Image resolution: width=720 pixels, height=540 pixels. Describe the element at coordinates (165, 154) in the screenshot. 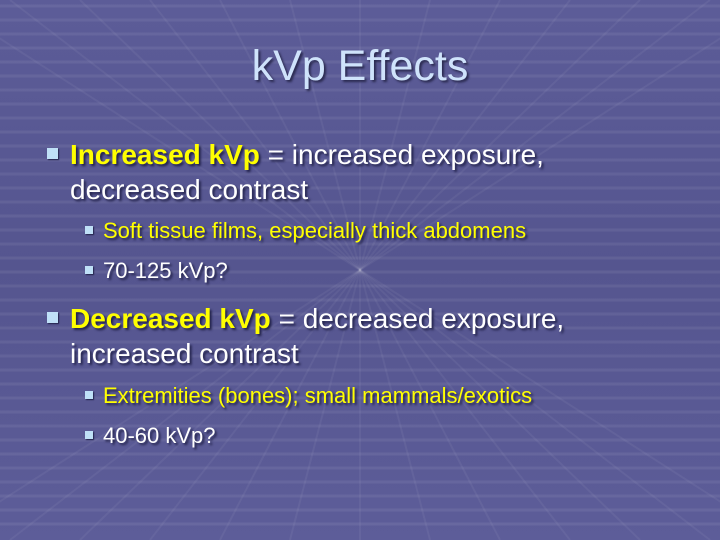

I see `bullet-bold: Increased kVp` at that location.